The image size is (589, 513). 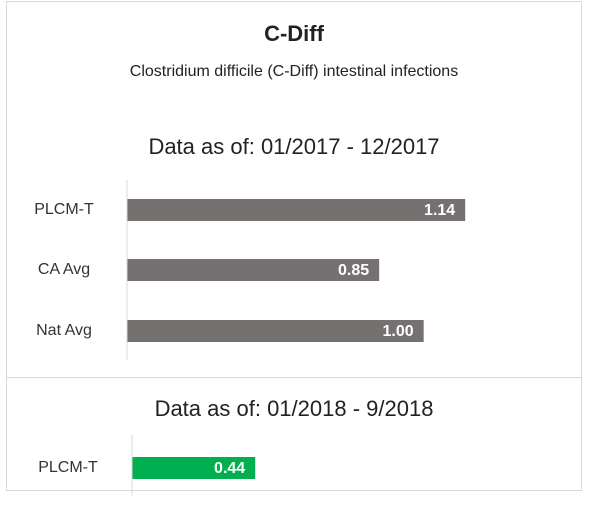 What do you see at coordinates (294, 408) in the screenshot?
I see `chart-title: Data as of: 01/2018 - 9/2018` at bounding box center [294, 408].